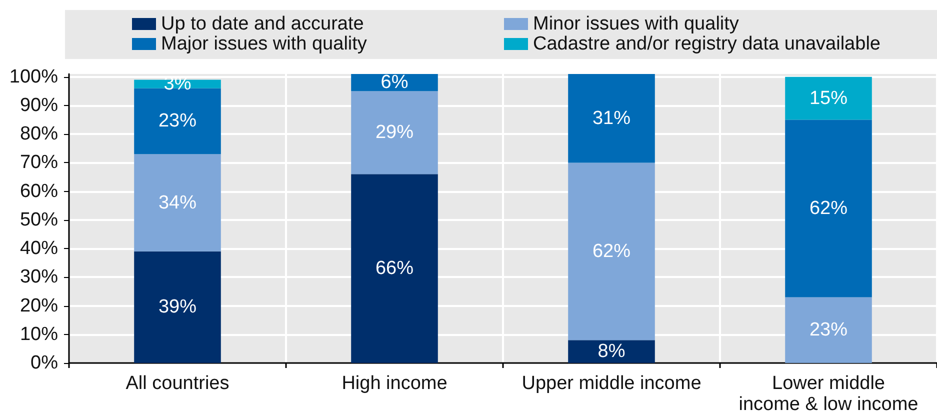 This screenshot has width=937, height=415. What do you see at coordinates (39, 305) in the screenshot?
I see `y-tick-label: 20%` at bounding box center [39, 305].